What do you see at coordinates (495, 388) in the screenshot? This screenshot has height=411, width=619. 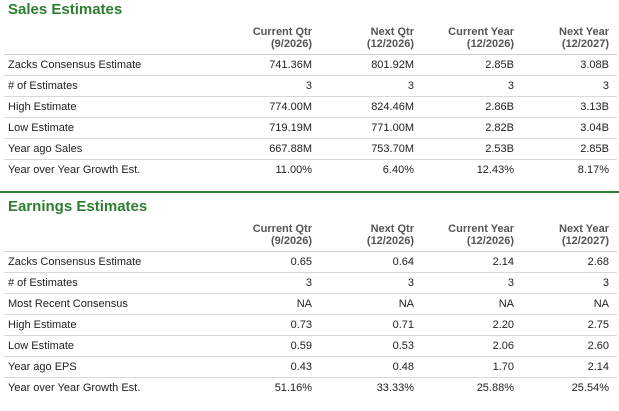 I see `cell-value: 25.88%` at bounding box center [495, 388].